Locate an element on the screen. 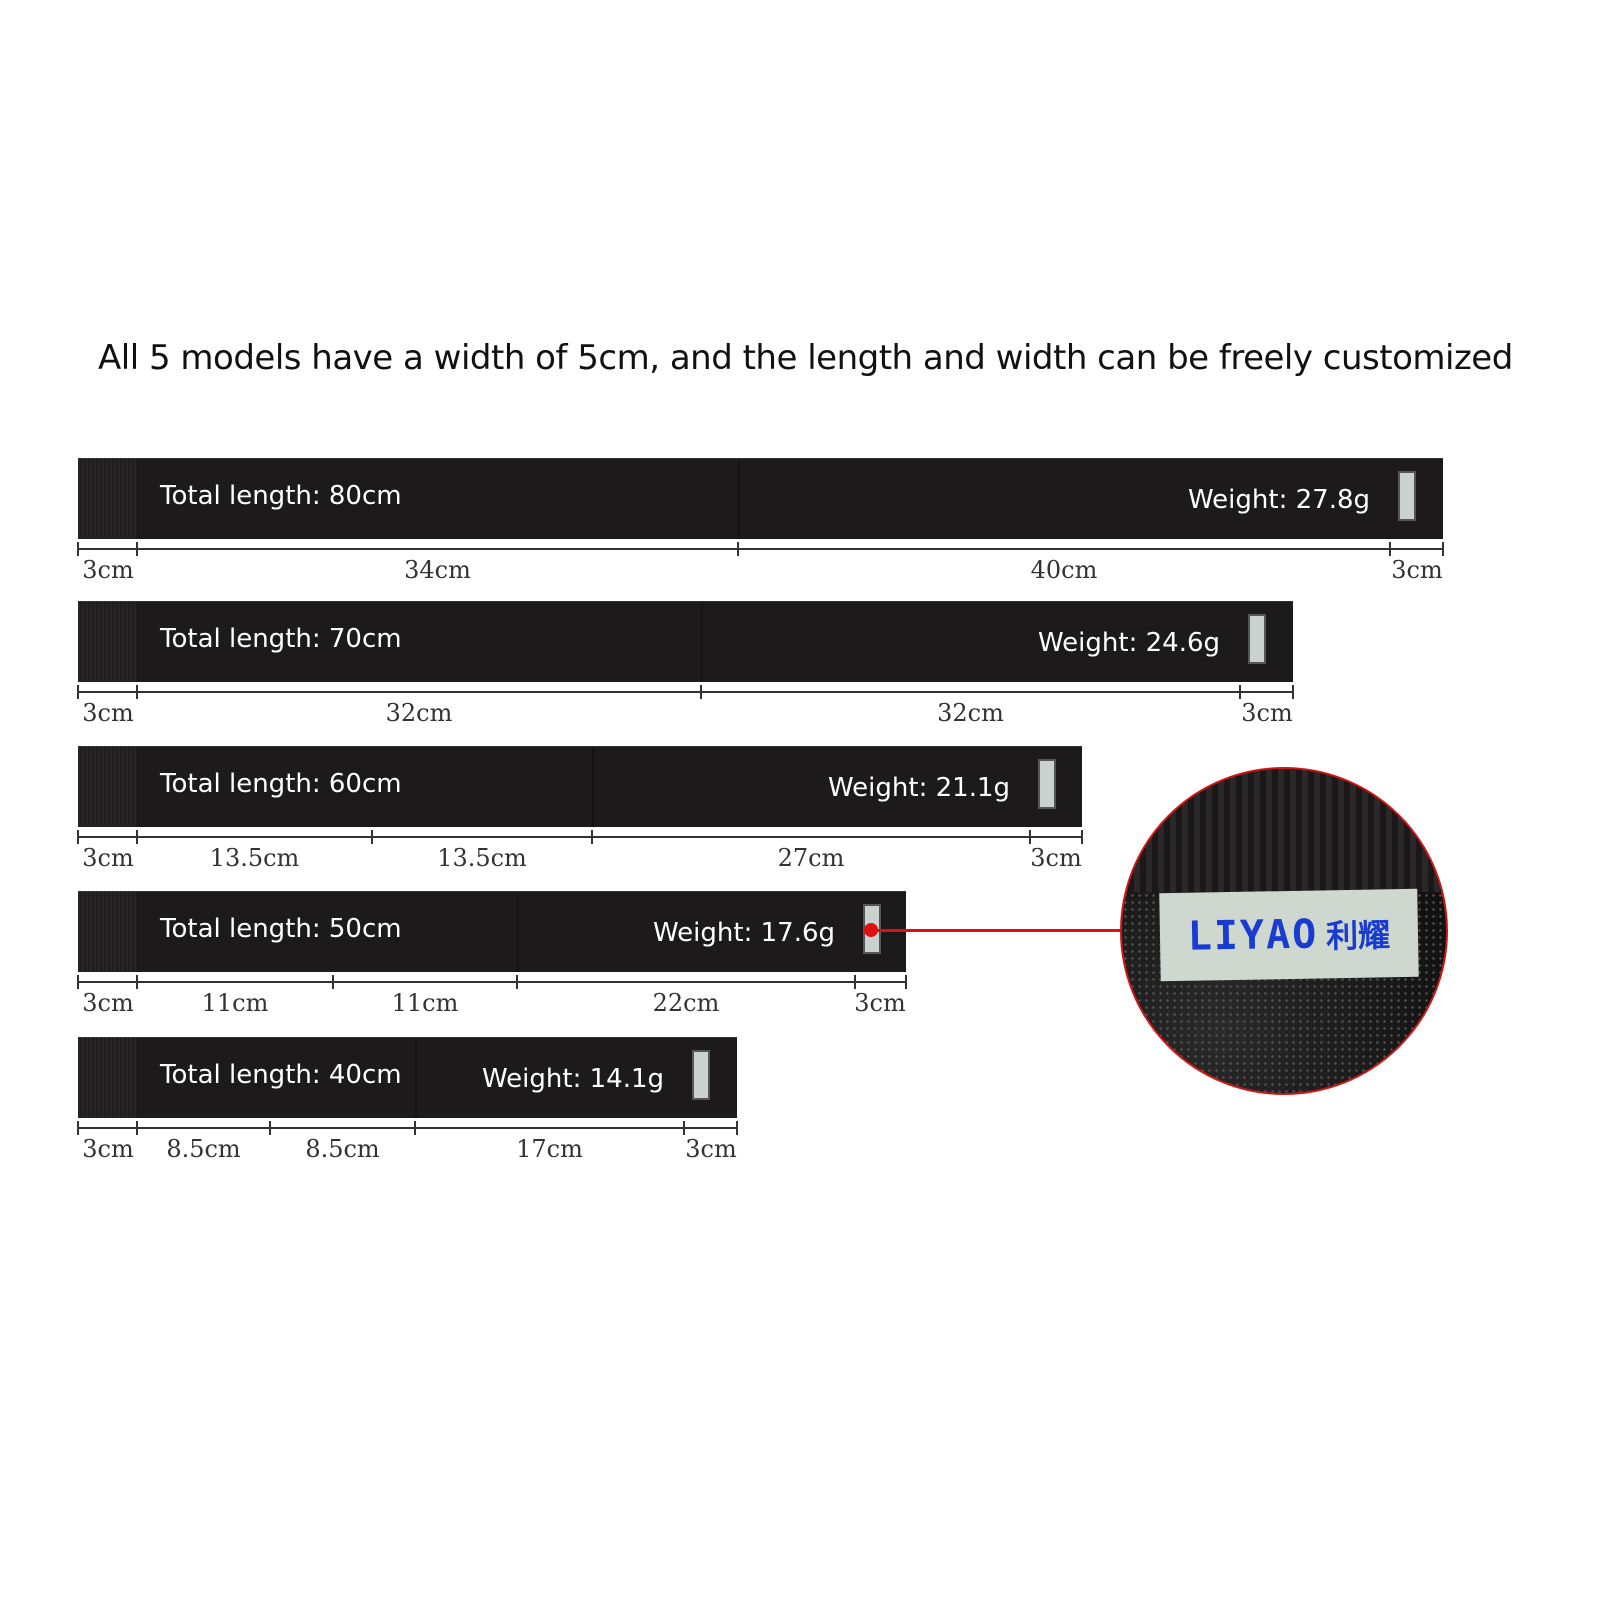 Image resolution: width=1600 pixels, height=1600 pixels. segment-length: 34cm is located at coordinates (437, 570).